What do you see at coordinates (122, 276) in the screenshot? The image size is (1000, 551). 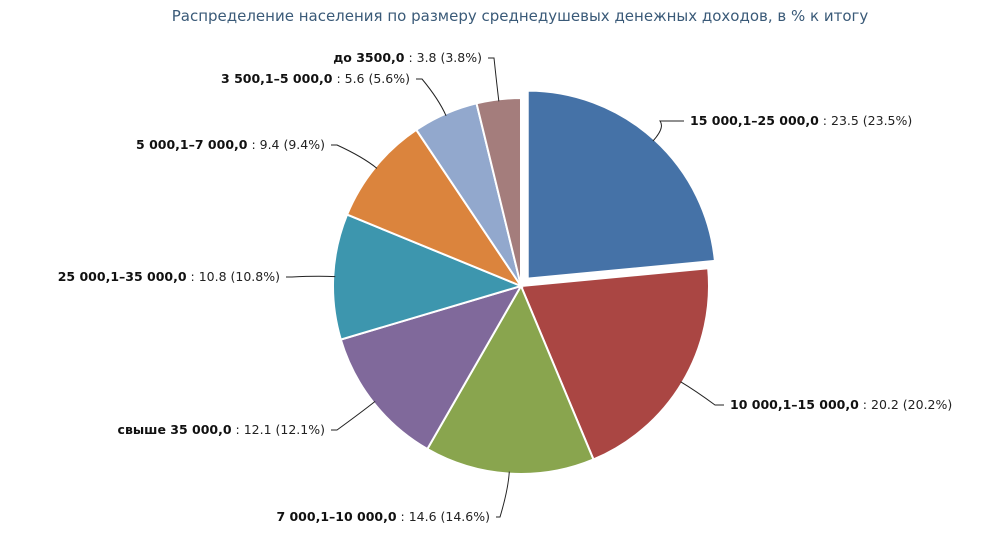 I see `slice-label-name: 25 000,1–35 000,0` at bounding box center [122, 276].